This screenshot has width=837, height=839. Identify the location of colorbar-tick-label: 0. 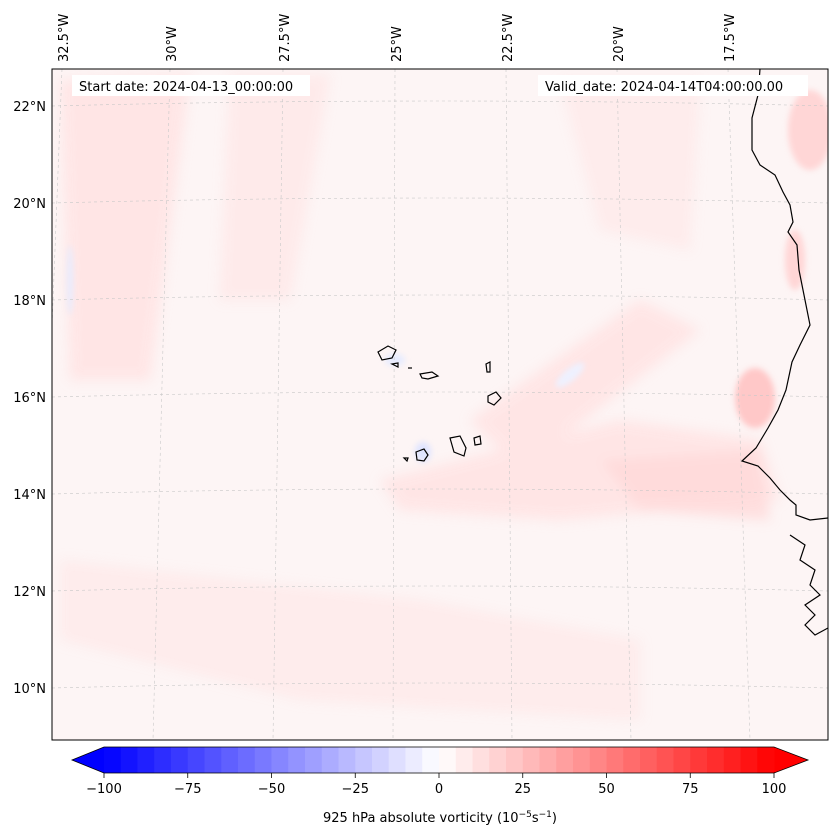
(439, 789).